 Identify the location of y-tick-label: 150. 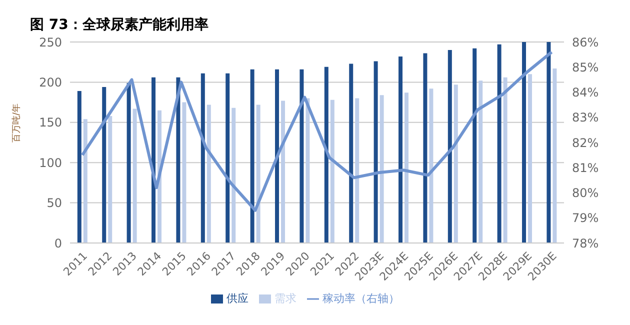
(50, 123).